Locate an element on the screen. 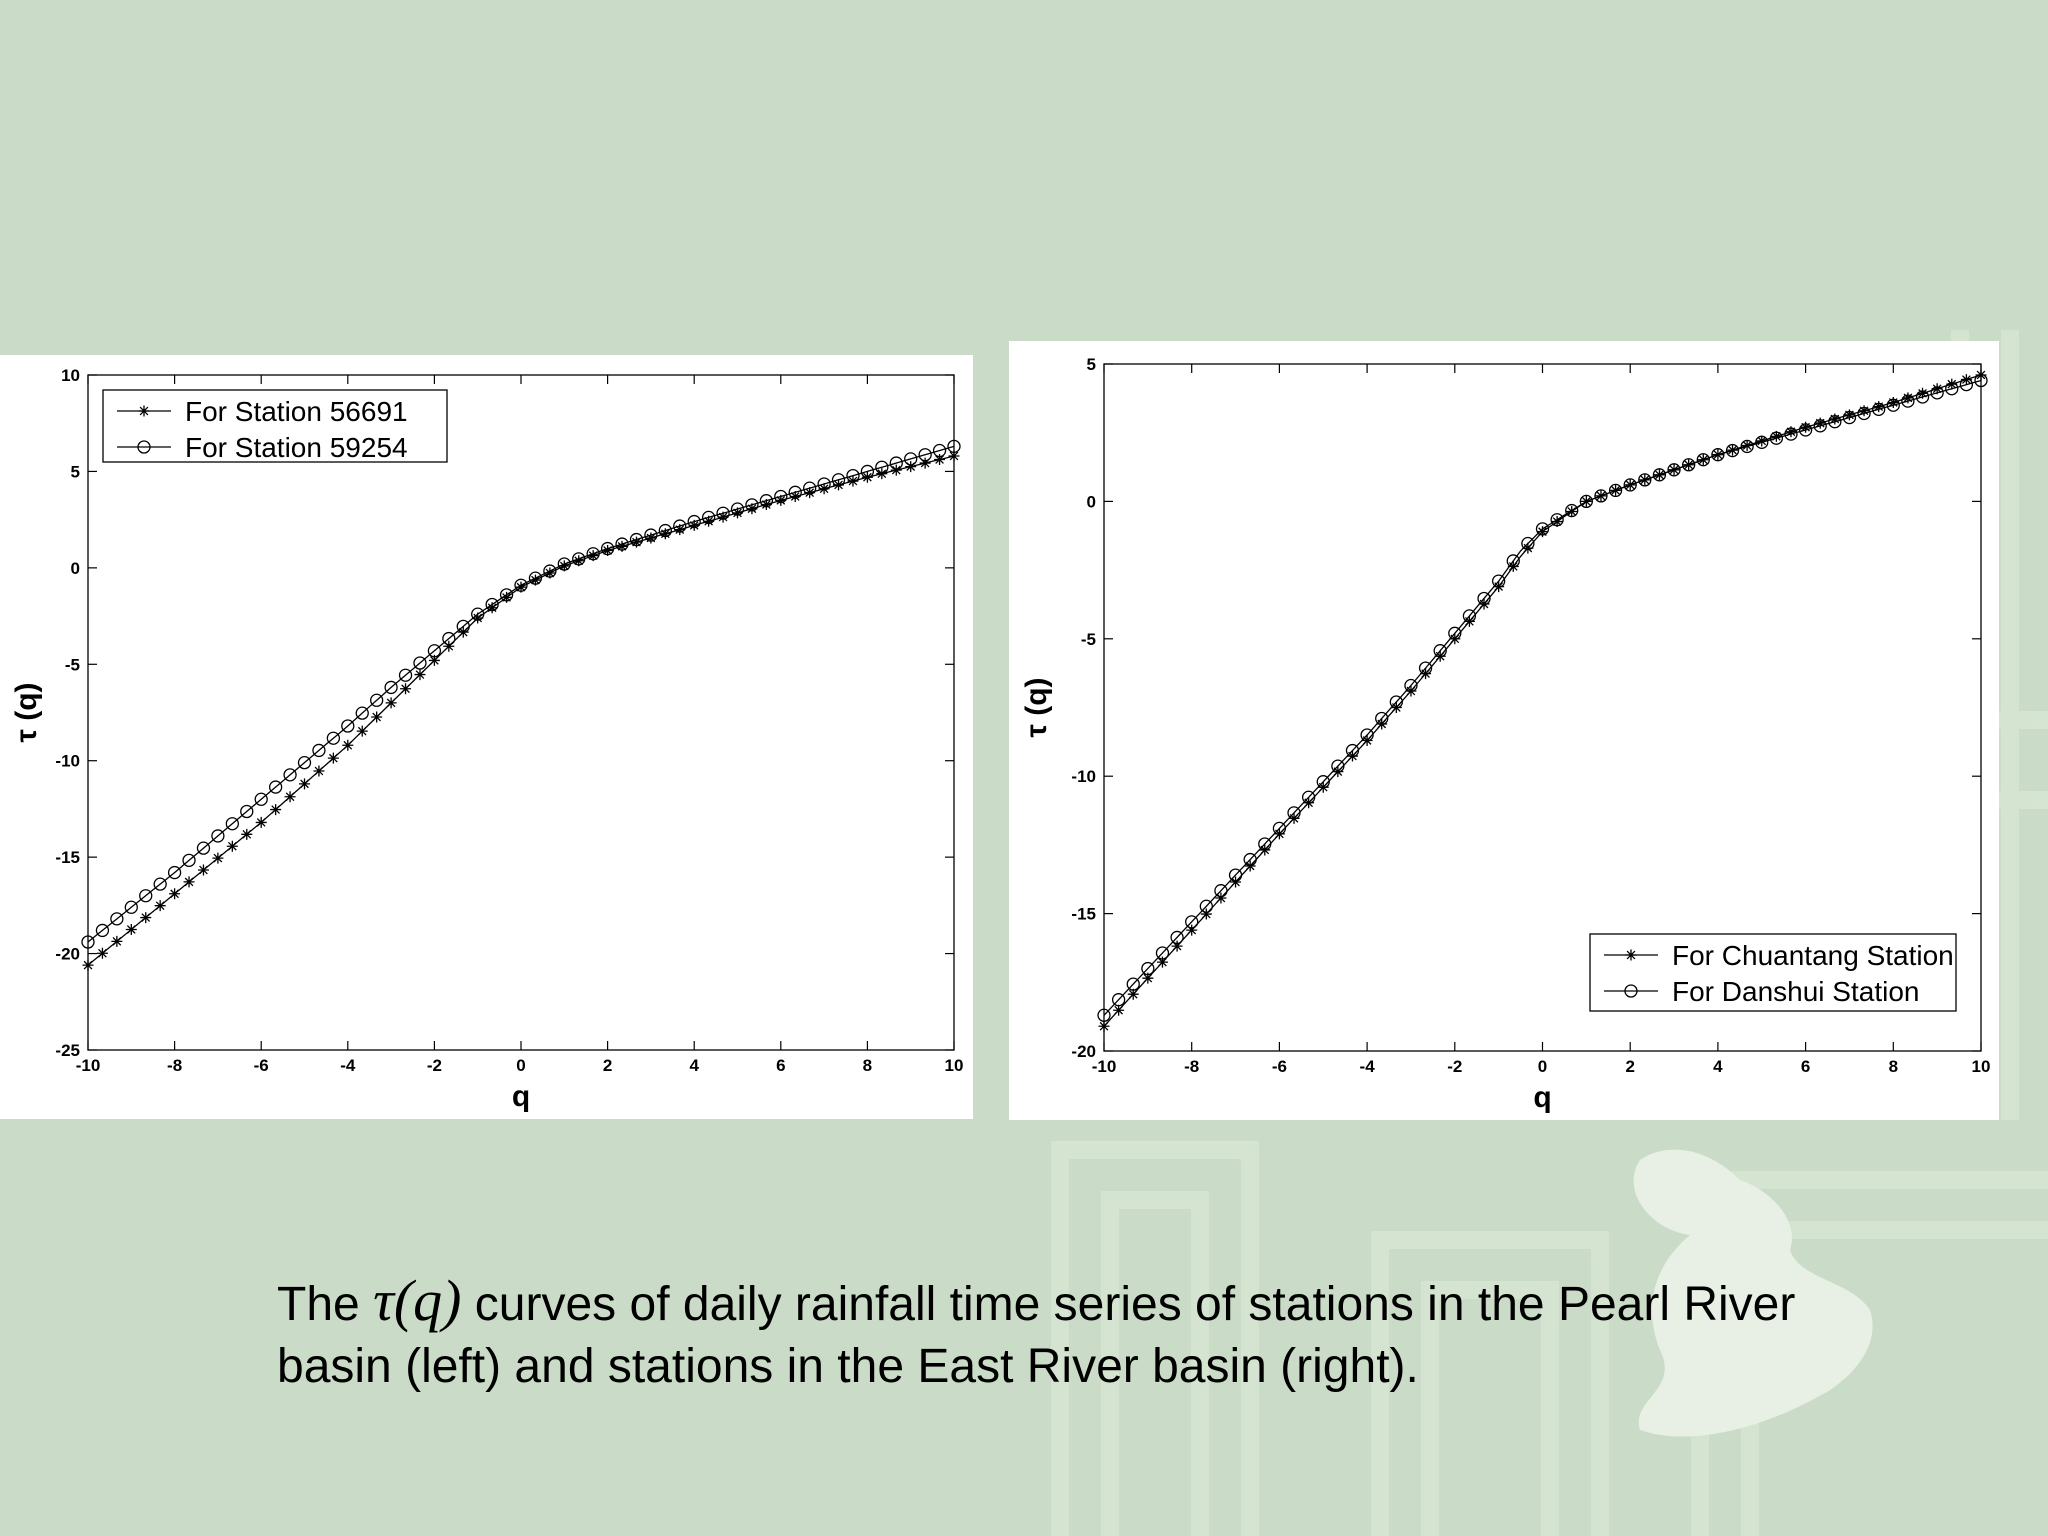 The width and height of the screenshot is (2048, 1536). caption-prefix: The is located at coordinates (318, 1304).